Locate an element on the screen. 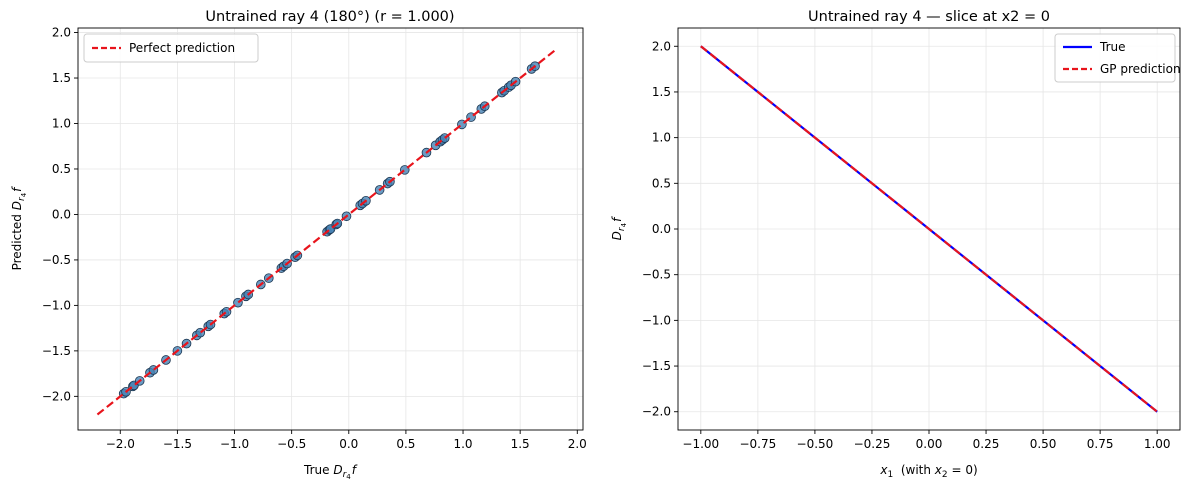  legend: Perfect prediction is located at coordinates (171, 48).